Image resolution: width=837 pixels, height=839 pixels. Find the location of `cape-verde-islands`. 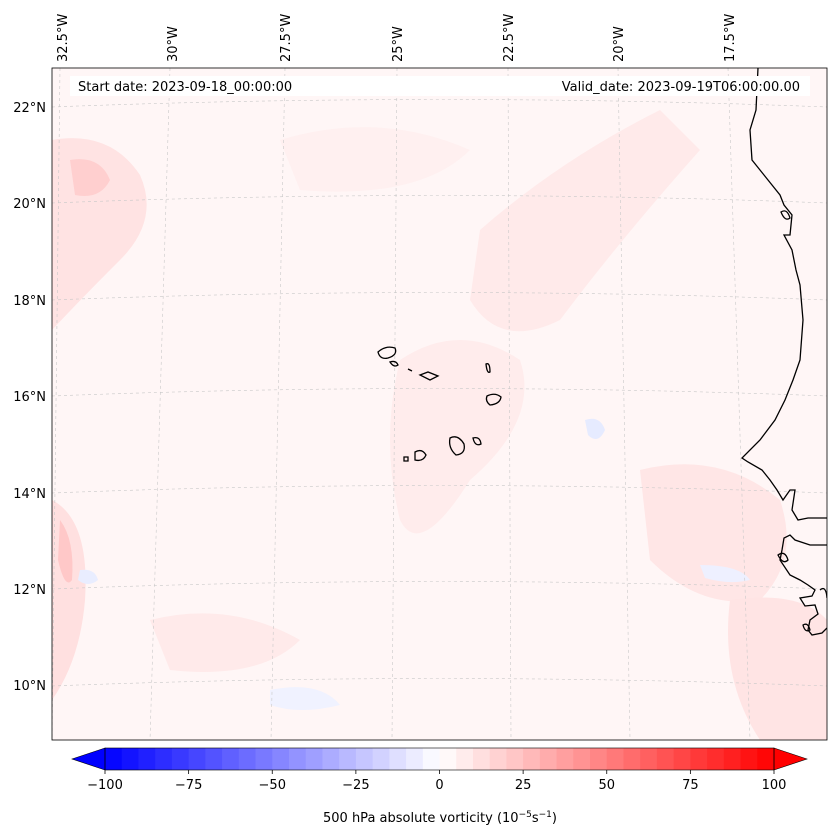

cape-verde-islands is located at coordinates (439, 404).